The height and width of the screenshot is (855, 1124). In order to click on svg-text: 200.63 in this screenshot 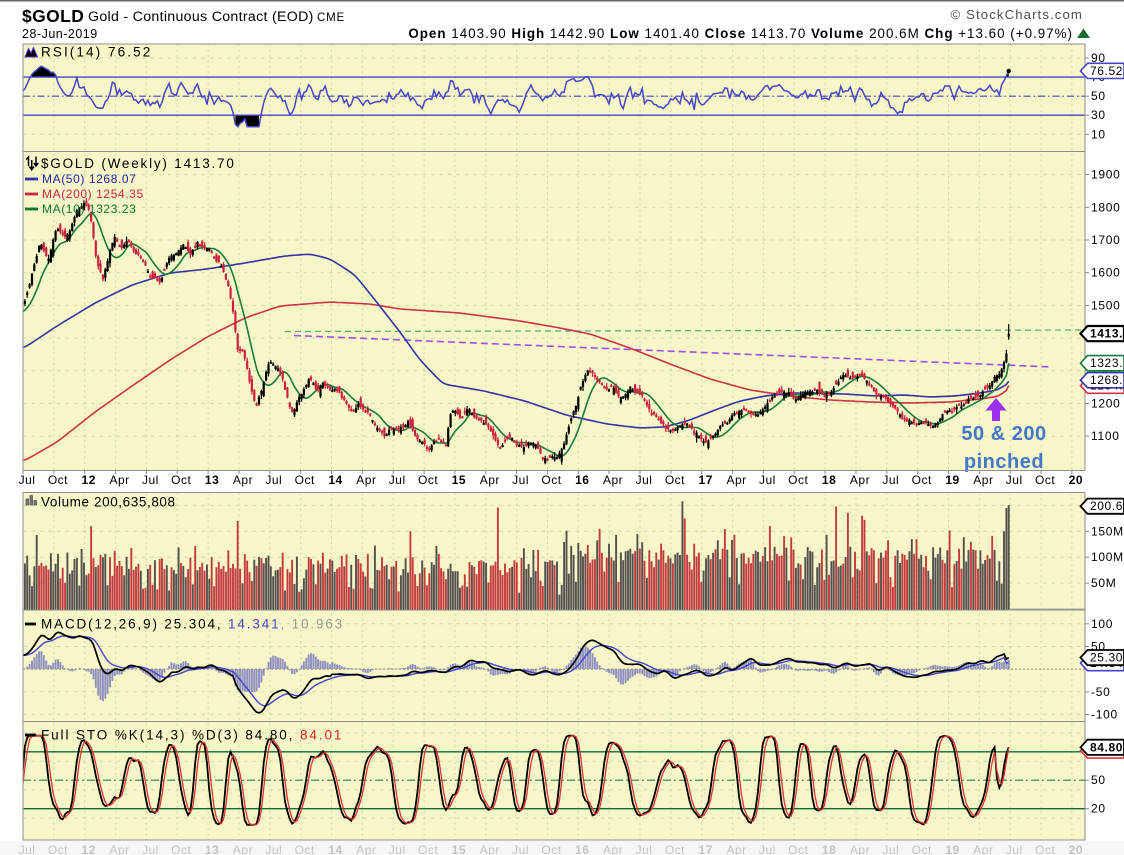, I will do `click(1107, 506)`.